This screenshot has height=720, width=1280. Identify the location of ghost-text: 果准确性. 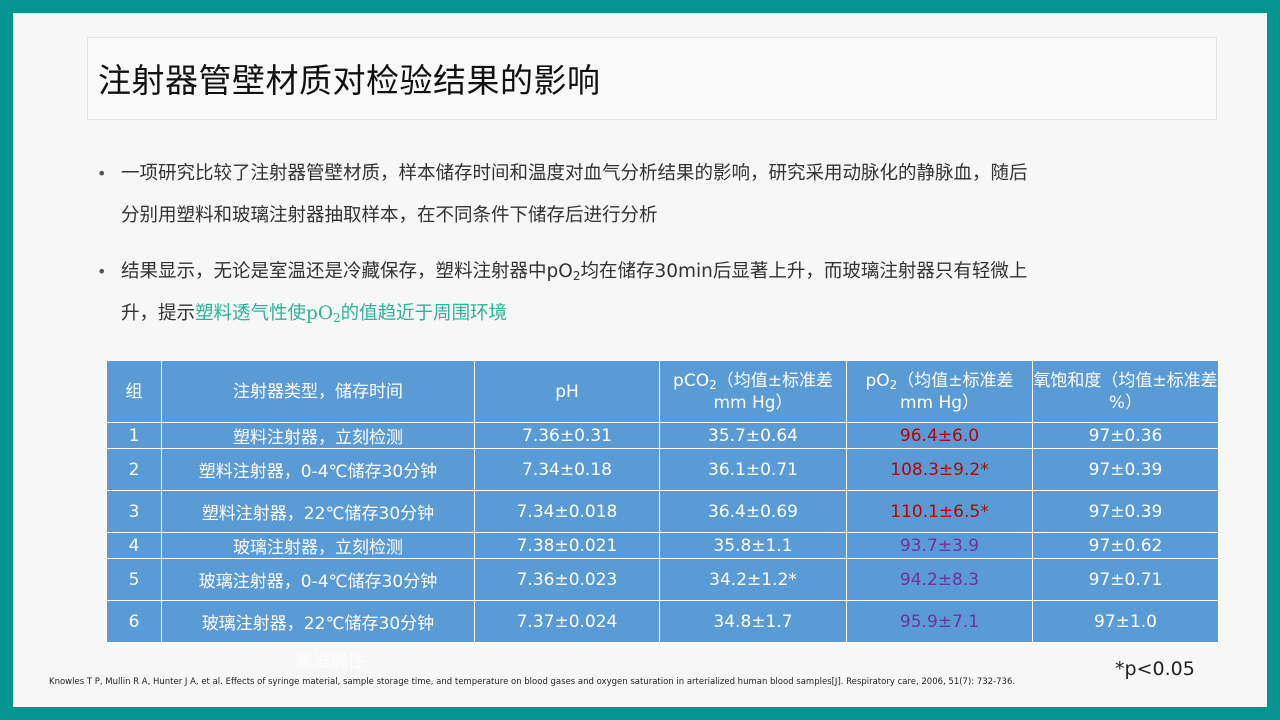
(331, 662).